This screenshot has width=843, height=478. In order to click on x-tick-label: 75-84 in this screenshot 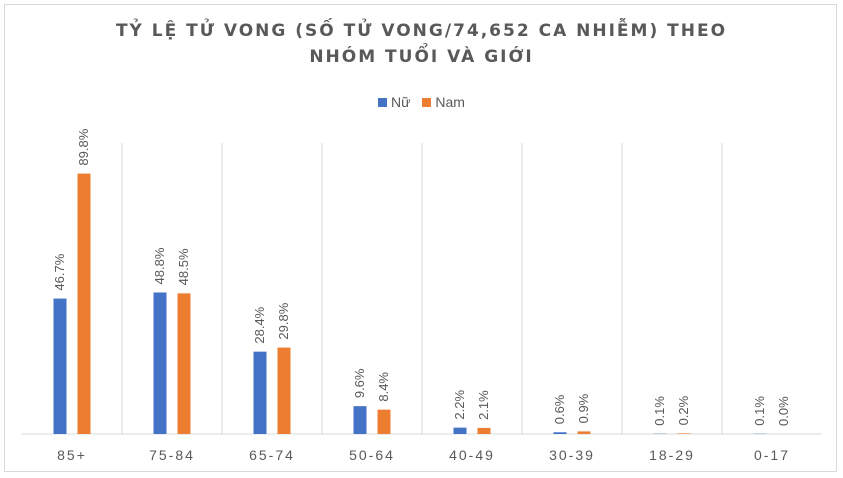, I will do `click(172, 455)`.